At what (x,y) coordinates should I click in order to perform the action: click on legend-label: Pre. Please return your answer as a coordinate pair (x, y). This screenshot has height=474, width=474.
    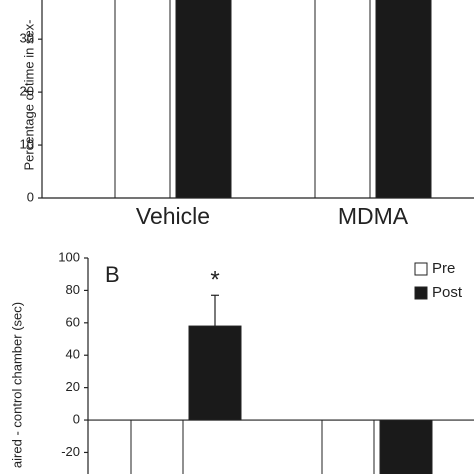
    Looking at the image, I should click on (443, 268).